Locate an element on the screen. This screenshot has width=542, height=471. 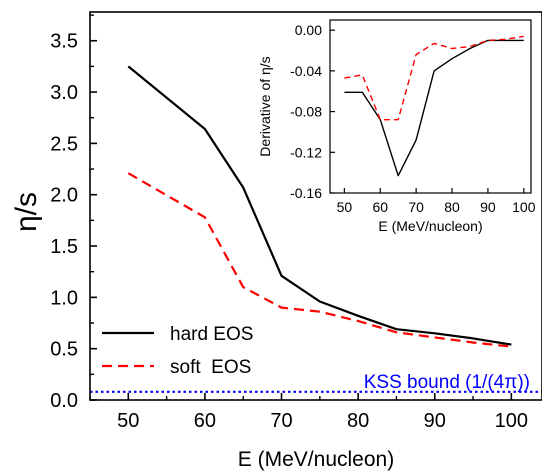
inset-x-axis-label: E (MeV/nucleon) is located at coordinates (430, 226).